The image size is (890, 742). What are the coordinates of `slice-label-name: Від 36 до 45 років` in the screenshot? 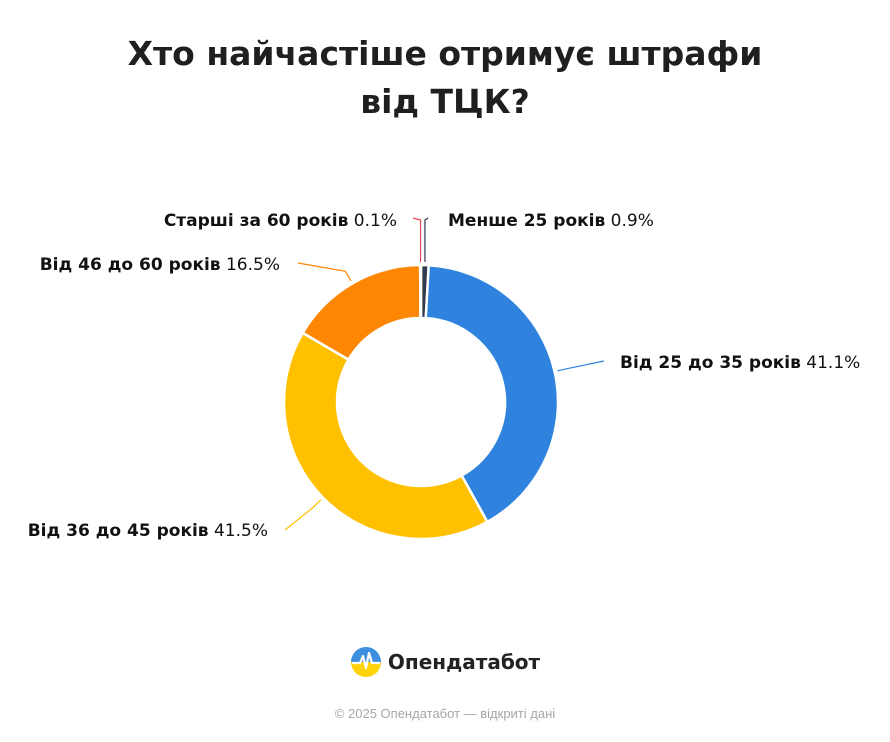 It's located at (118, 531).